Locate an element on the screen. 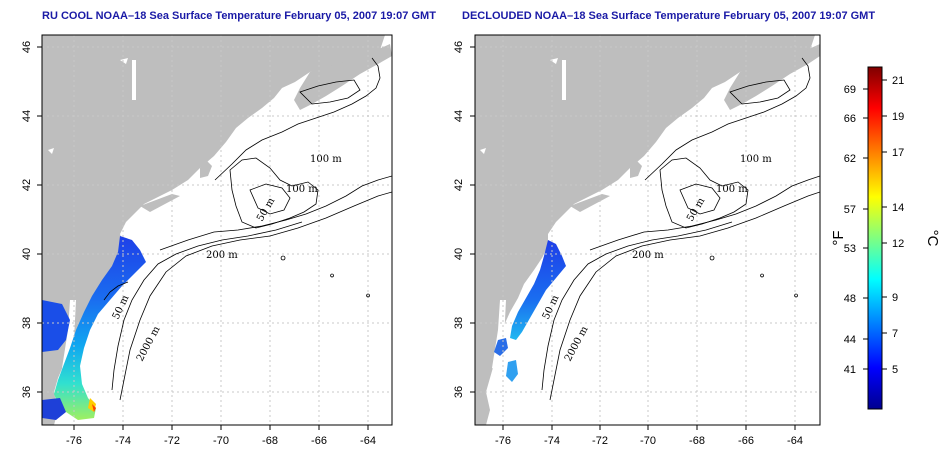 The height and width of the screenshot is (475, 950). lake-champlain is located at coordinates (134, 80).